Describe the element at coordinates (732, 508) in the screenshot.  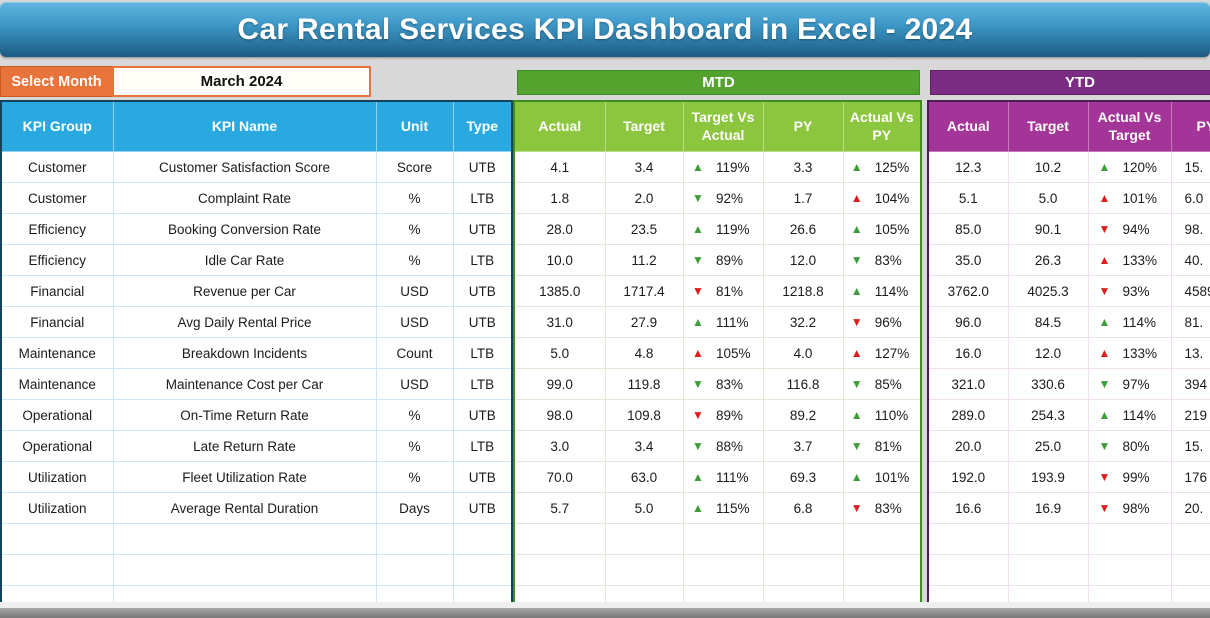
I see `trend-percent: 115%` at that location.